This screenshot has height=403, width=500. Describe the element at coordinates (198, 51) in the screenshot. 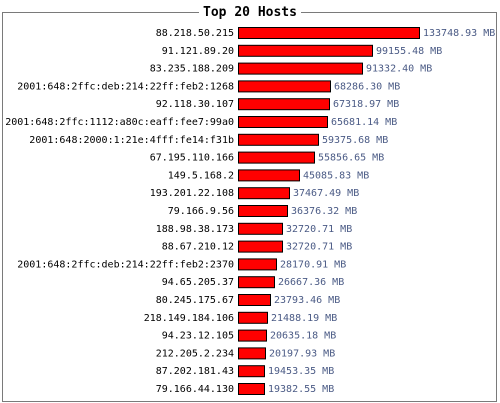

I see `host-label: 91.121.89.20` at that location.